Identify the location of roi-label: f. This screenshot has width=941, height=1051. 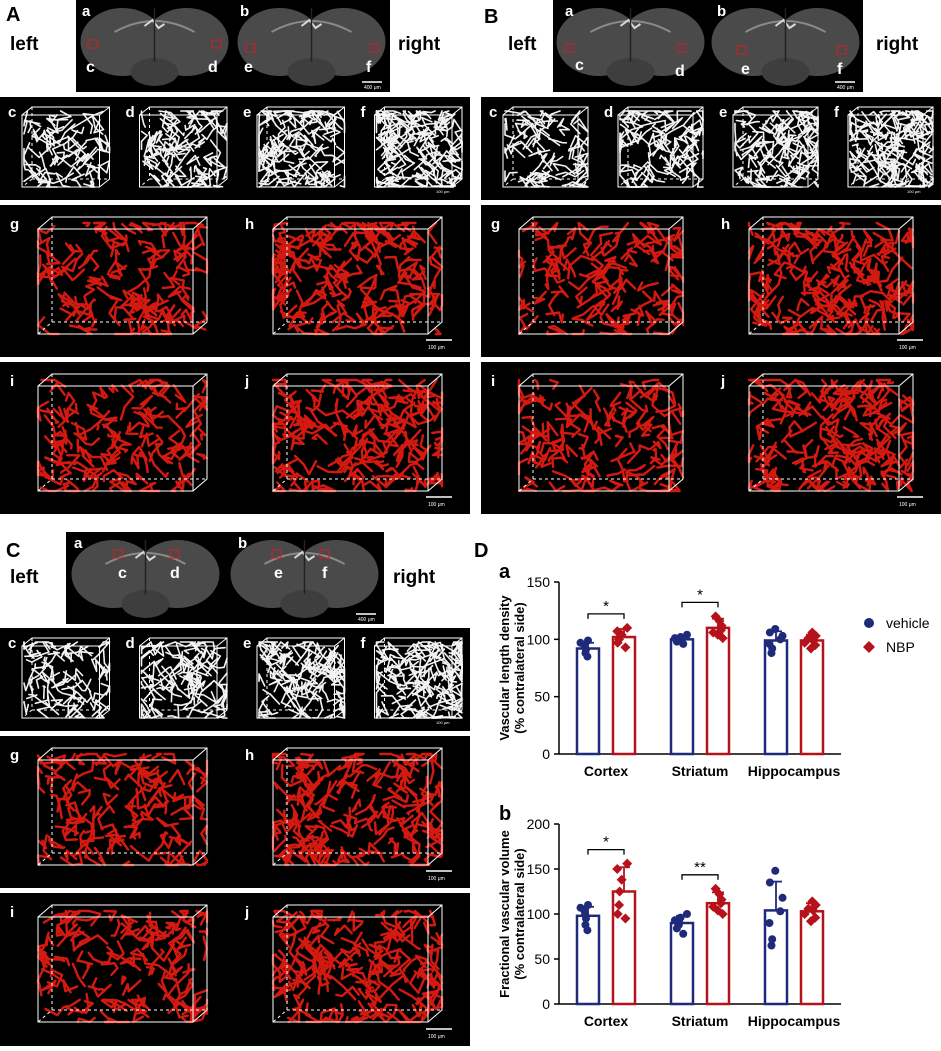
(369, 67).